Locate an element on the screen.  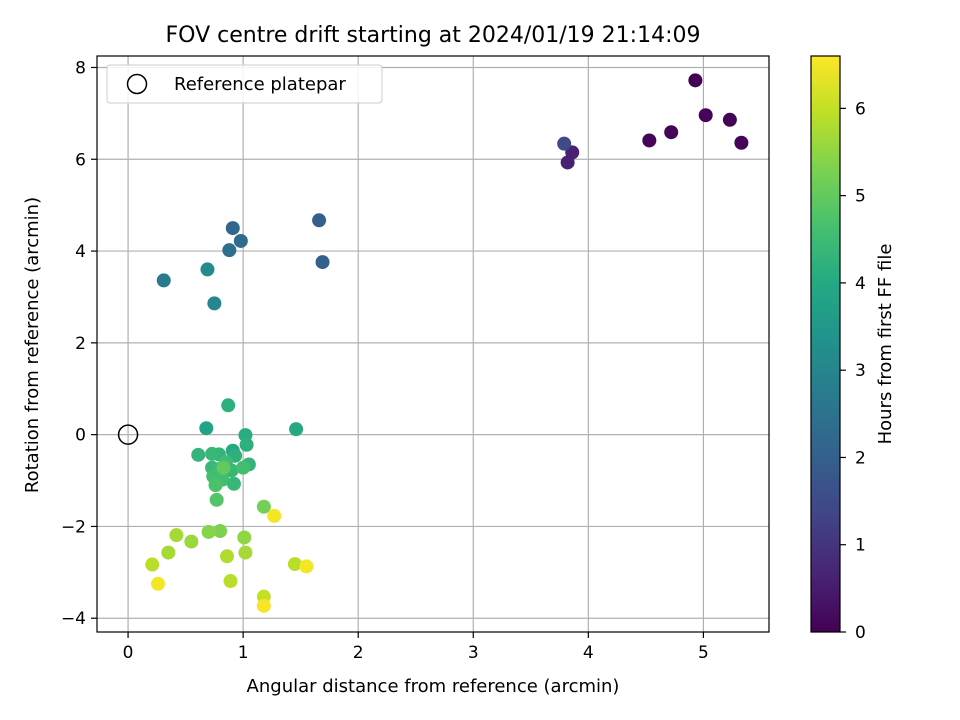
colorbar-ticks: 0 1 2 3 4 5 6 is located at coordinates (853, 371).